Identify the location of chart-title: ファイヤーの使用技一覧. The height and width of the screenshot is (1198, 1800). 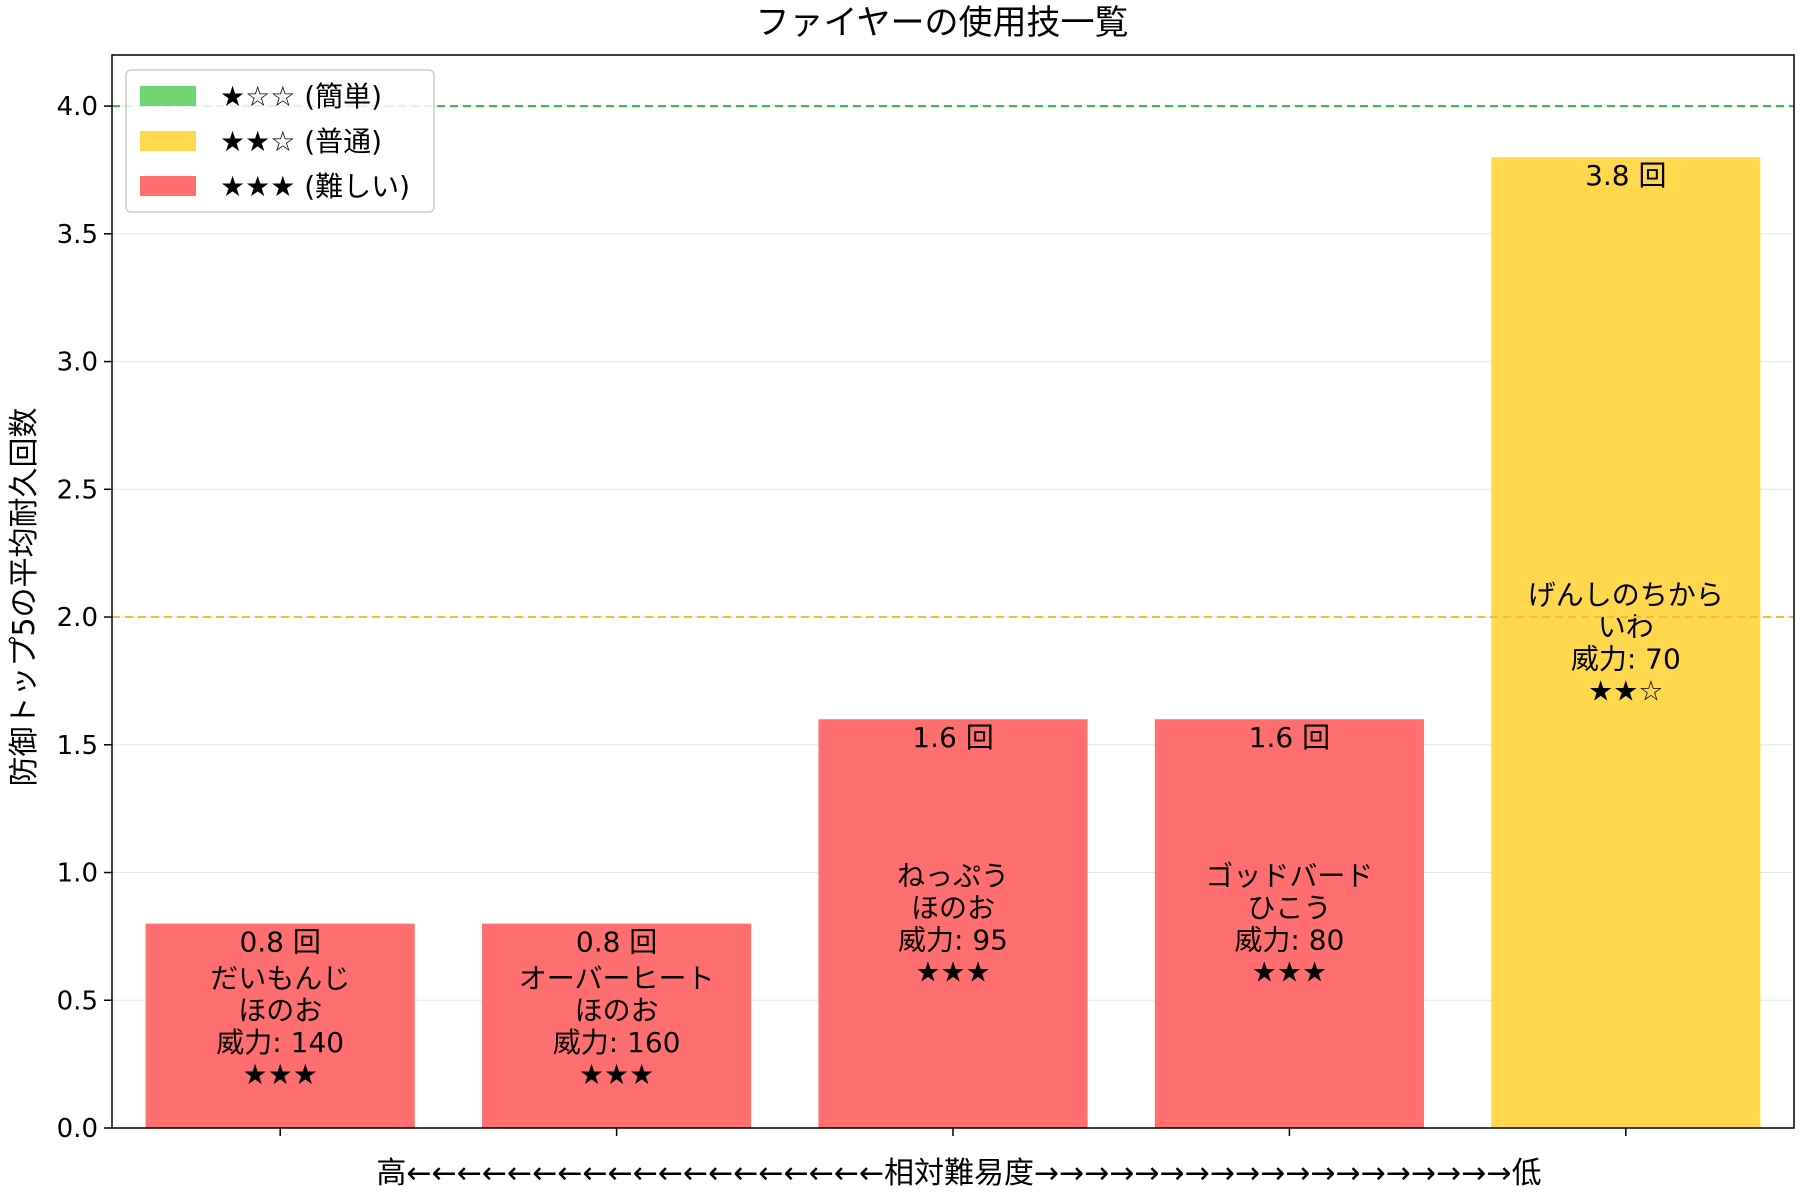
(942, 23).